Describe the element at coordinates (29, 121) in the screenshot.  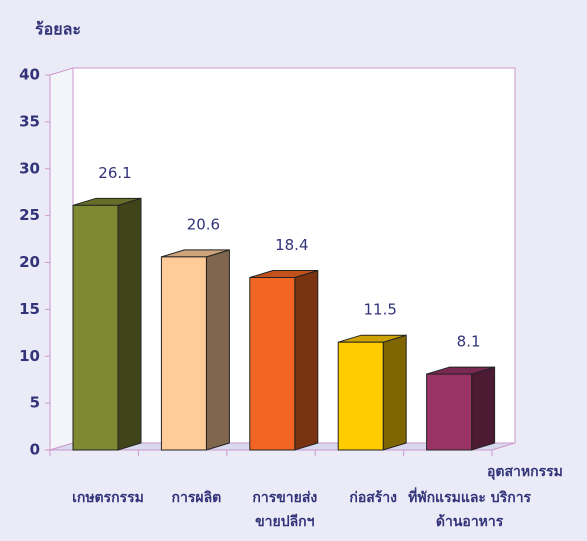
I see `y-tick-label: 35` at that location.